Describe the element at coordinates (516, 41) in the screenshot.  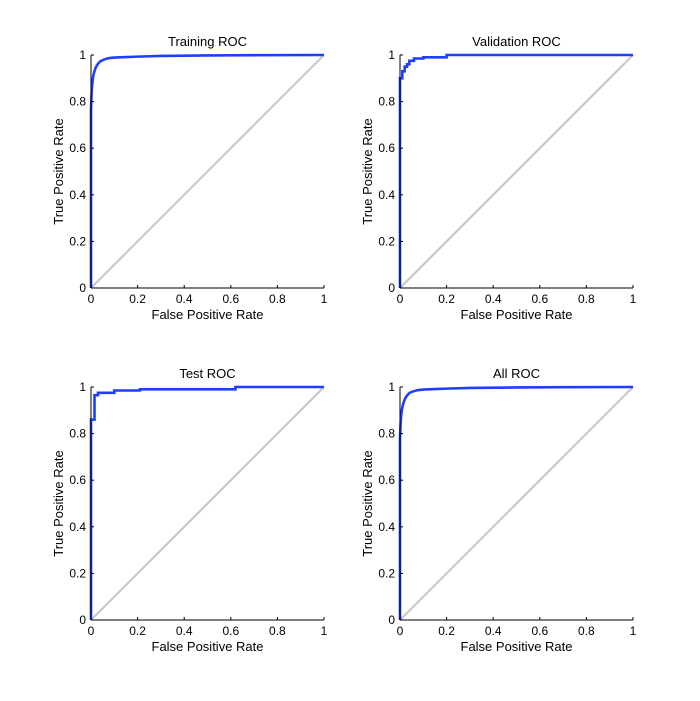
I see `chart-title: Validation ROC` at that location.